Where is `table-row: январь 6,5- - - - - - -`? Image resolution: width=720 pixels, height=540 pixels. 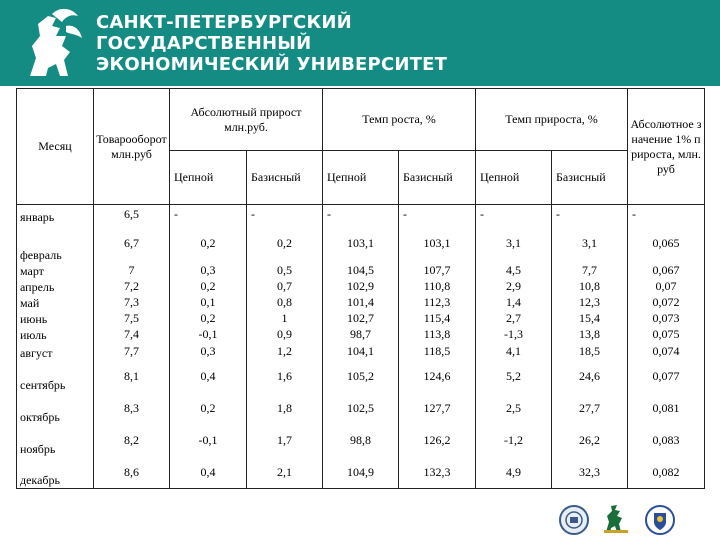
table-row: январь 6,5- - - - - - - is located at coordinates (360, 214).